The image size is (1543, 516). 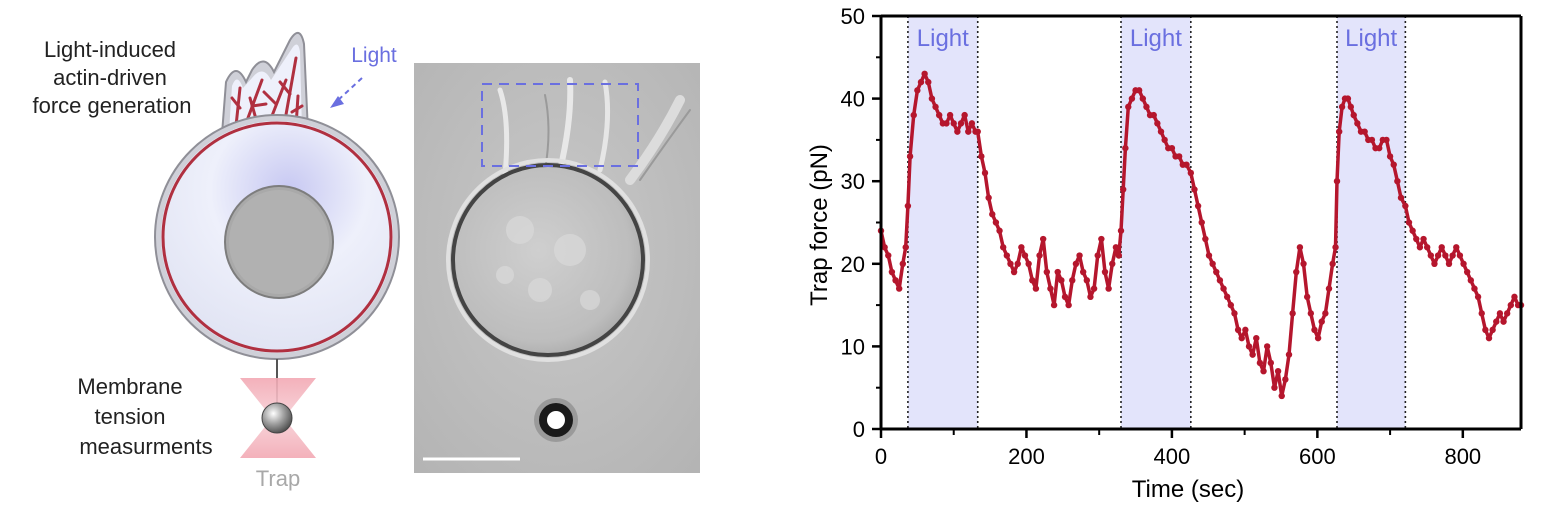 I want to click on y-tick-label: 50, so click(x=853, y=16).